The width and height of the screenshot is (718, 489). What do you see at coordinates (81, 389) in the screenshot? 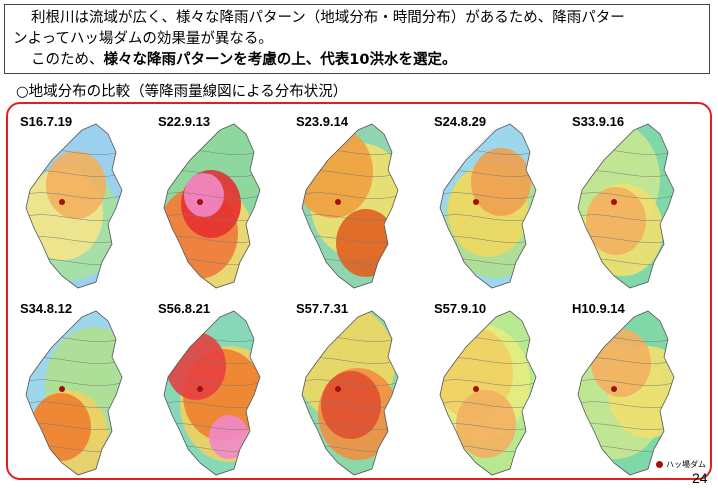
I see `rainfall-map: S34.8.12` at bounding box center [81, 389].